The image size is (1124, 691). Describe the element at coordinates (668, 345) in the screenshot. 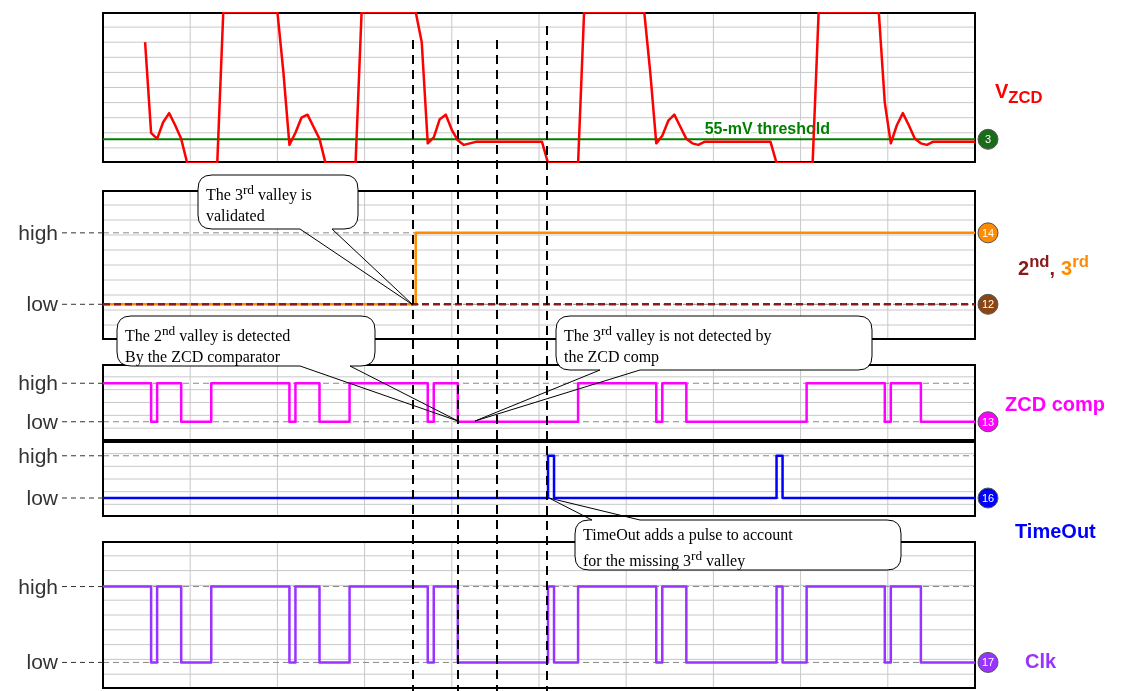

I see `text: The 3$^{rd}$ valley is not detected by the ZCD comp` at that location.